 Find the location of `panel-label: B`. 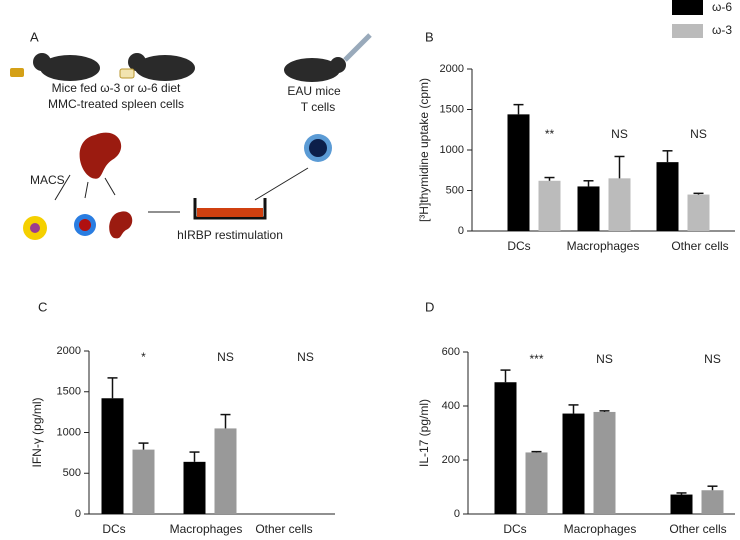

panel-label: B is located at coordinates (429, 36).